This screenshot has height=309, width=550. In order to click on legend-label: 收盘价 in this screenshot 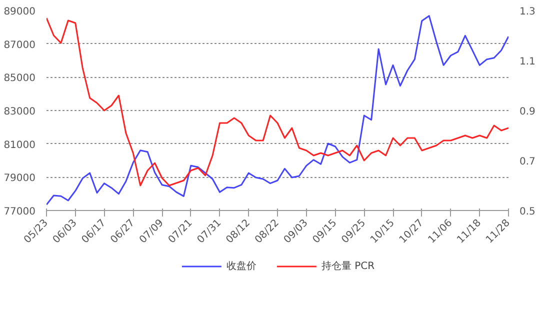, I will do `click(241, 266)`.